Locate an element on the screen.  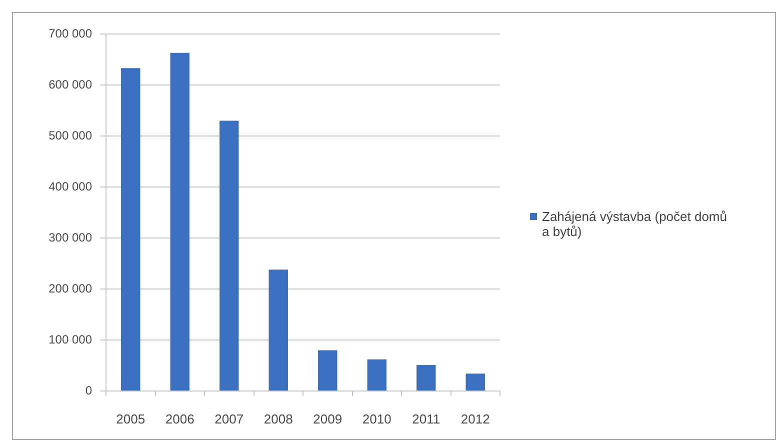
x-tick-label: 2011 is located at coordinates (426, 418).